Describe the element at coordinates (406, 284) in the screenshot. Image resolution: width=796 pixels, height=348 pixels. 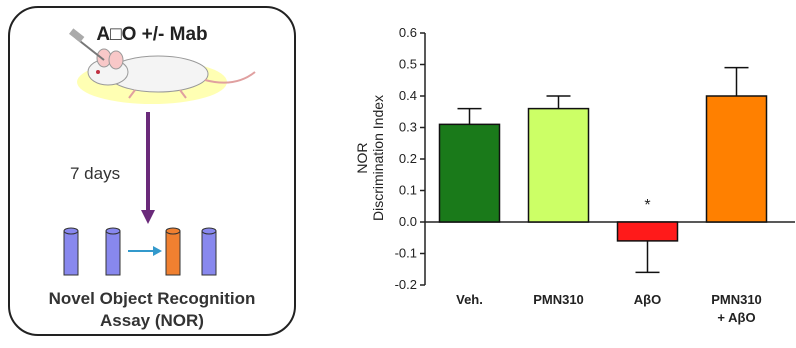
I see `y-tick-label: -0.2` at that location.